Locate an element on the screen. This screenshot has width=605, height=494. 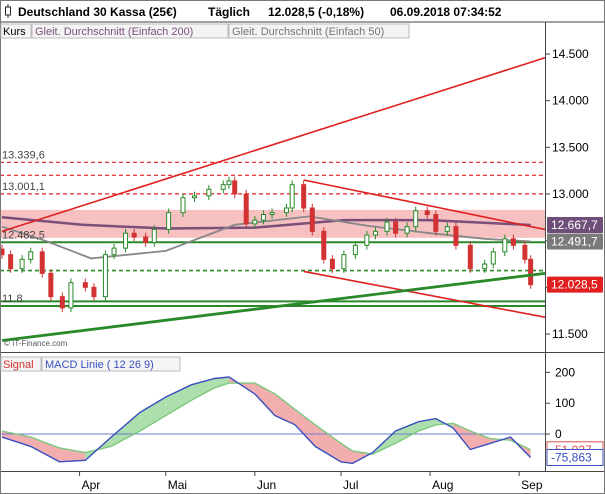
time-tick-5: Sep is located at coordinates (532, 485).